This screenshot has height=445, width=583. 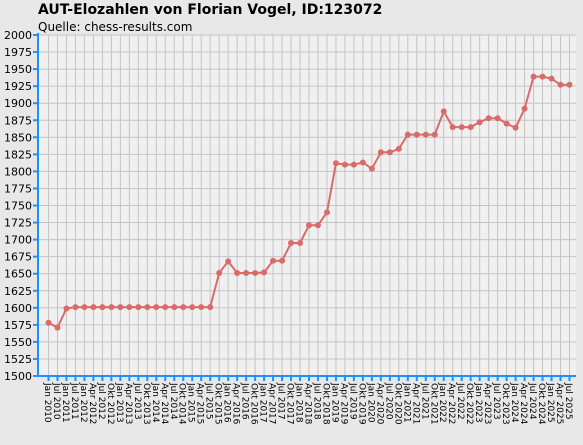 What do you see at coordinates (227, 402) in the screenshot?
I see `x-tick-label: Jan 2016` at bounding box center [227, 402].